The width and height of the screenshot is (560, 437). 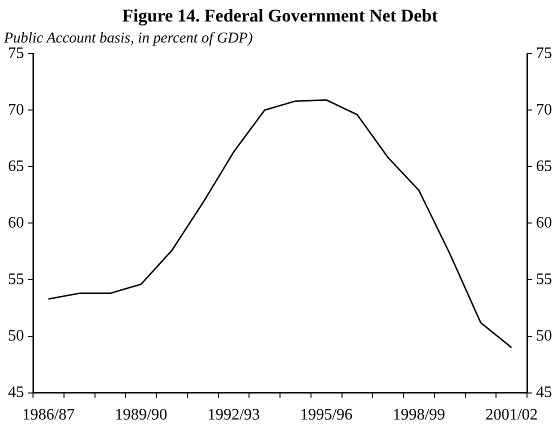 What do you see at coordinates (544, 53) in the screenshot?
I see `y2-tick-label: 75` at bounding box center [544, 53].